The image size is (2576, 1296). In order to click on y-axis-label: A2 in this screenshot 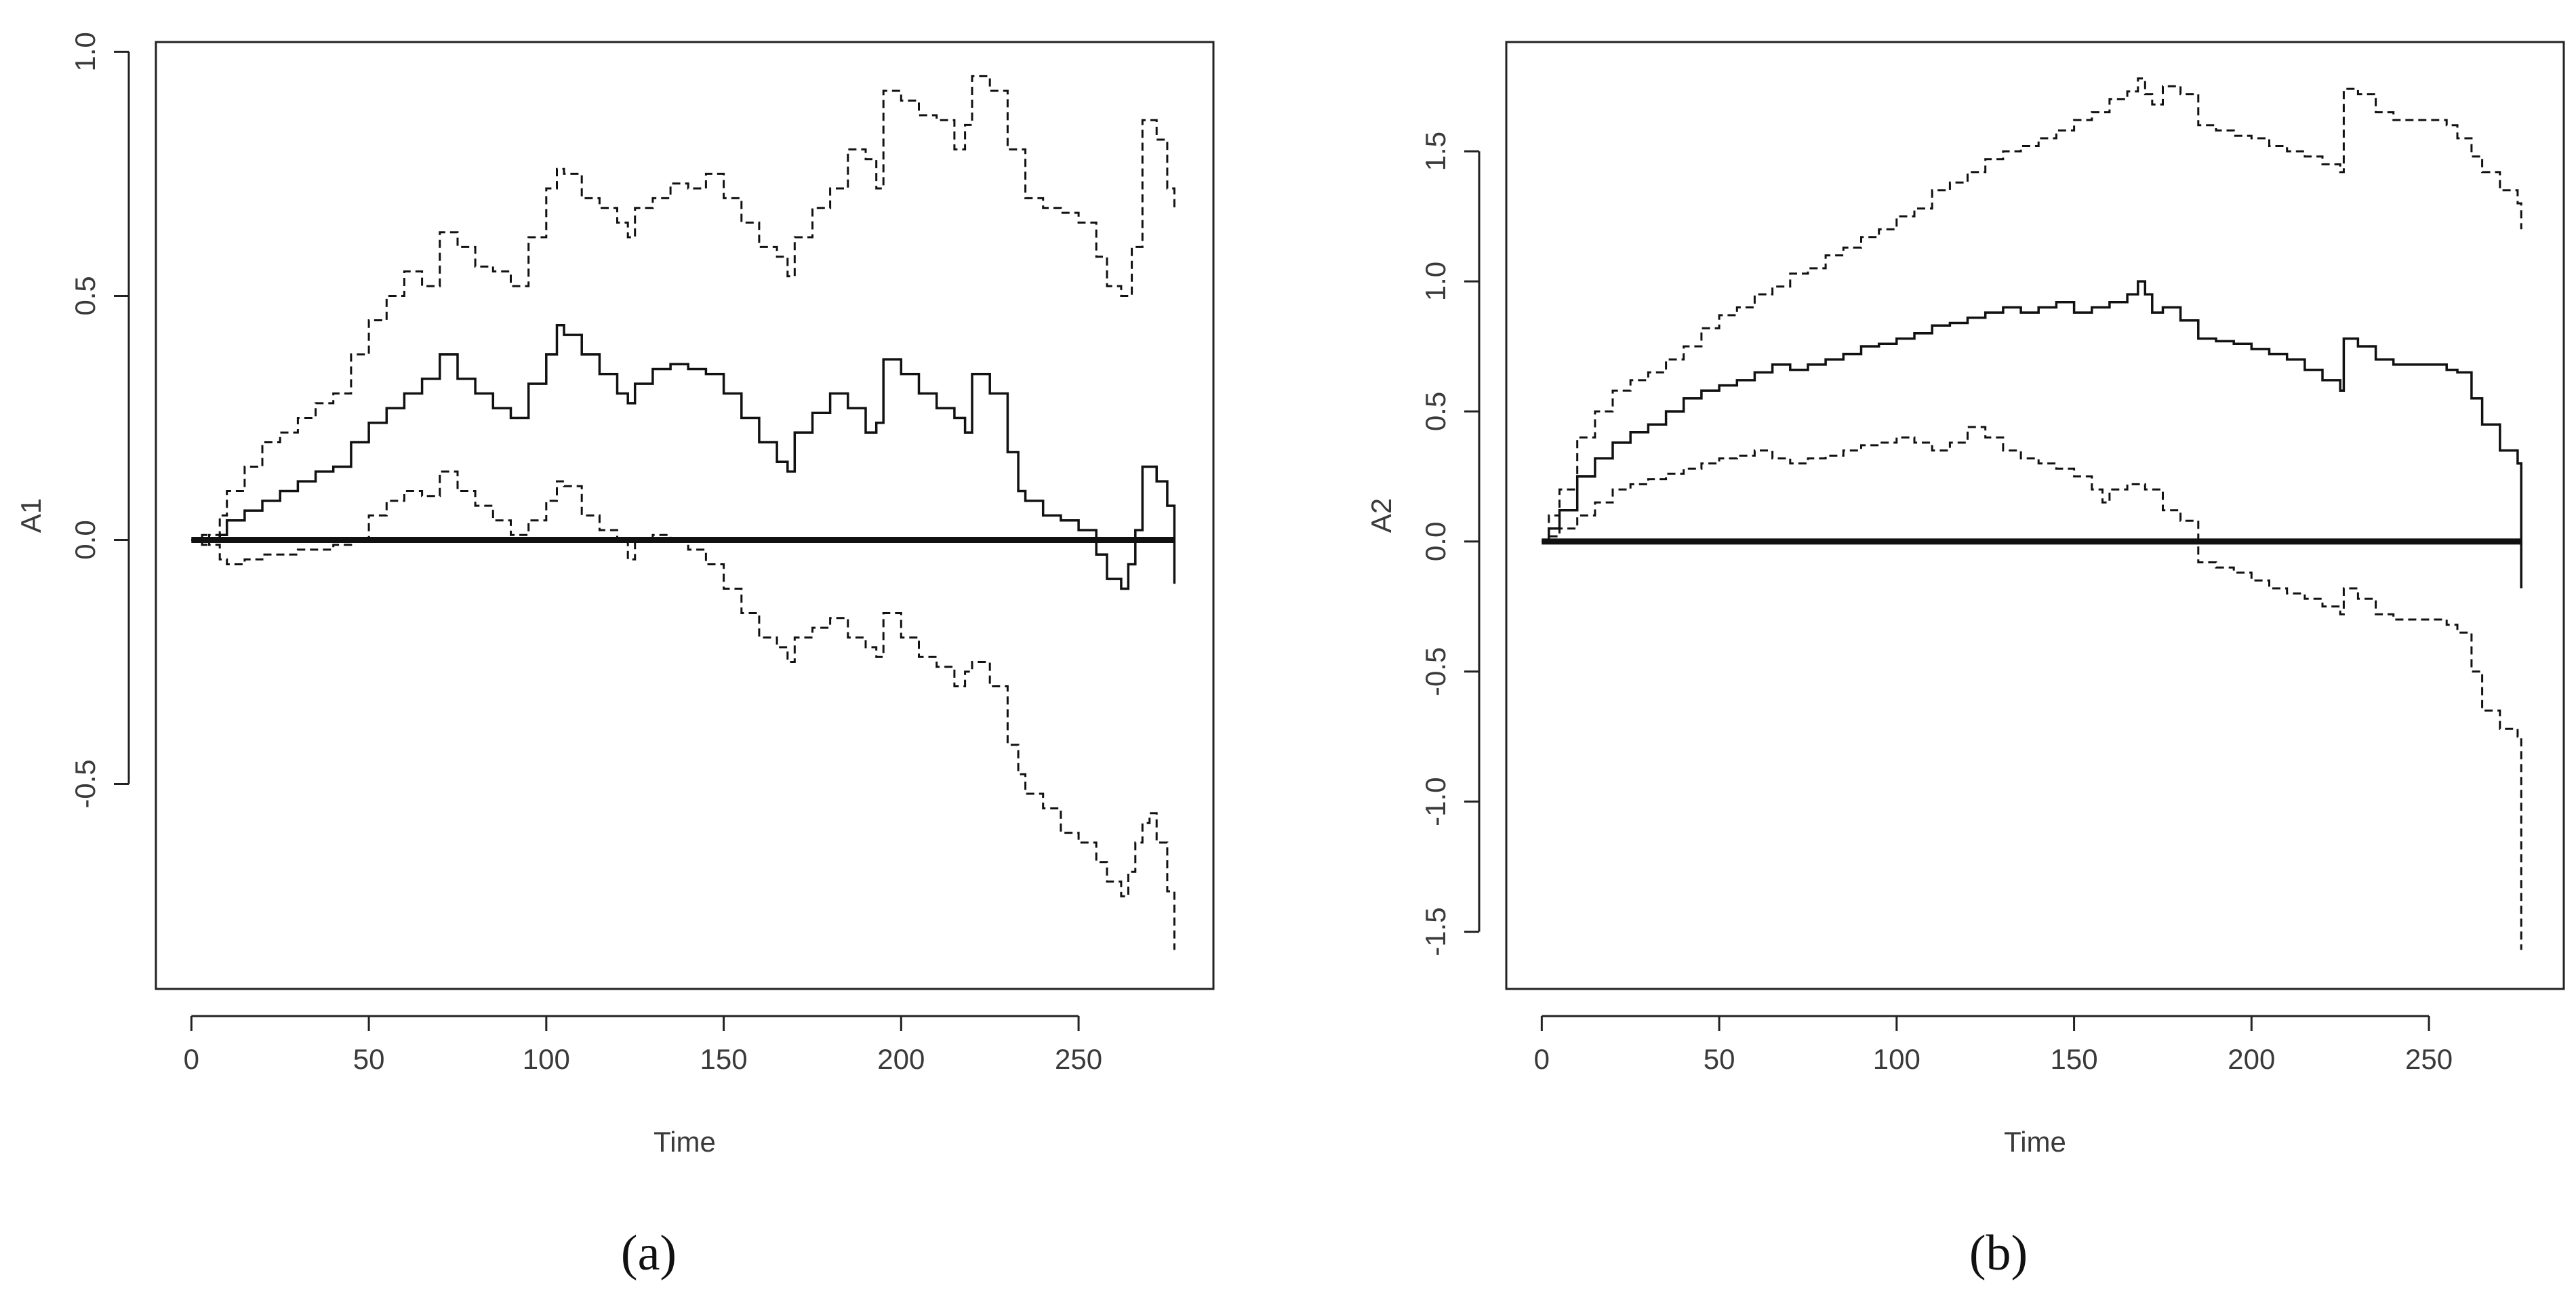, I will do `click(1381, 515)`.